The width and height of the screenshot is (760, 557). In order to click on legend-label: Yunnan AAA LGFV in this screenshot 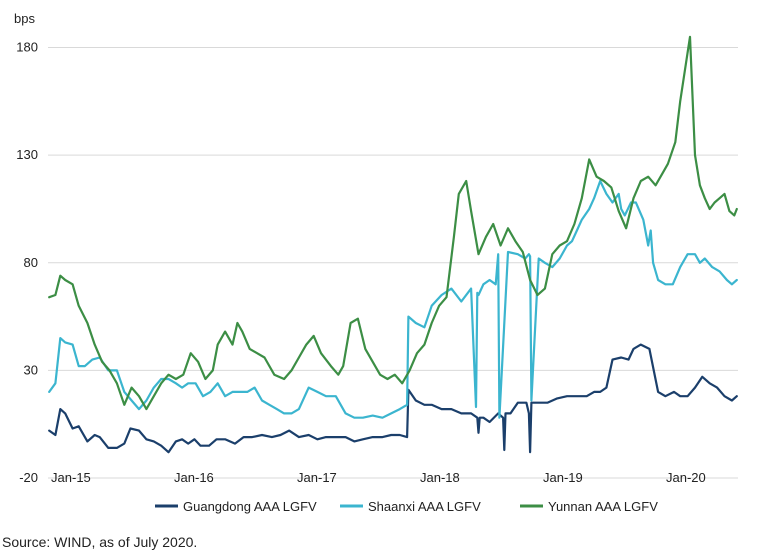, I will do `click(603, 506)`.